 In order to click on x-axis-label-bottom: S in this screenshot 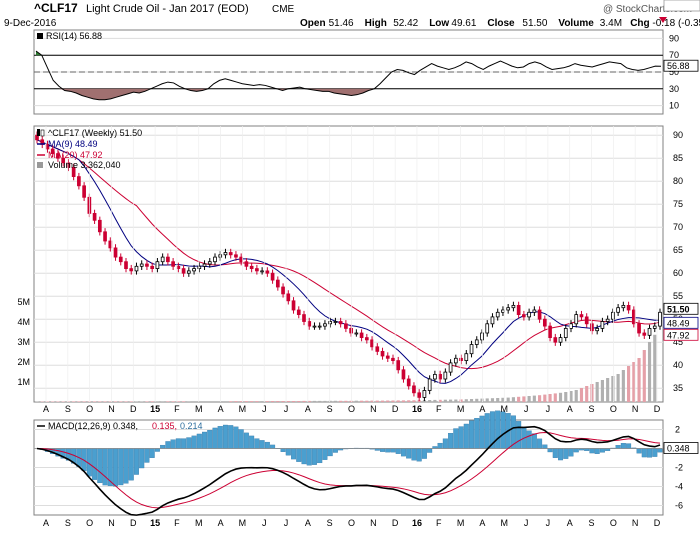, I will do `click(68, 523)`.